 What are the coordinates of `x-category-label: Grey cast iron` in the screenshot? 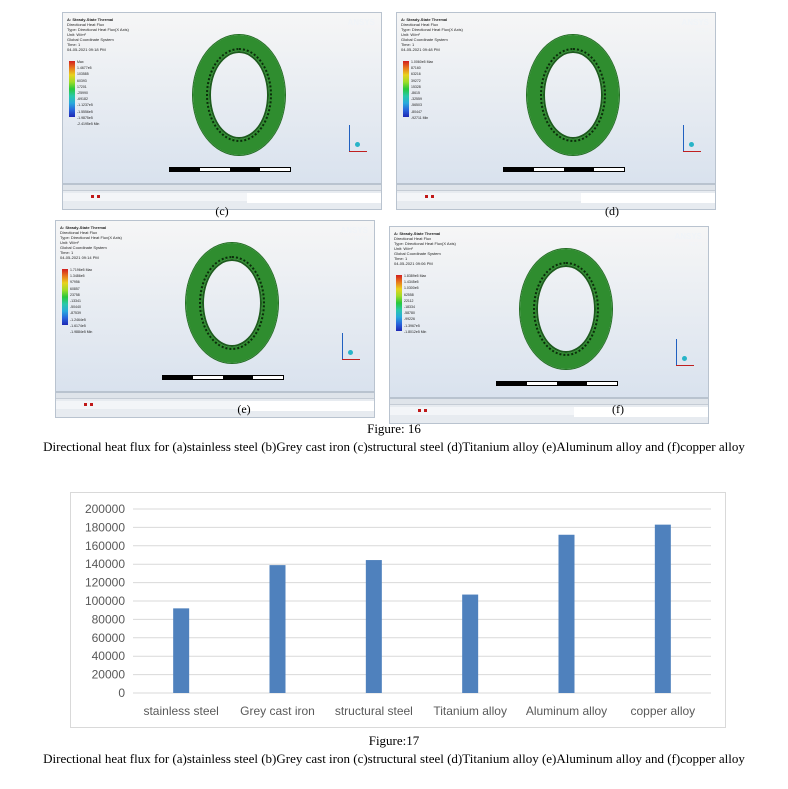 It's located at (277, 711).